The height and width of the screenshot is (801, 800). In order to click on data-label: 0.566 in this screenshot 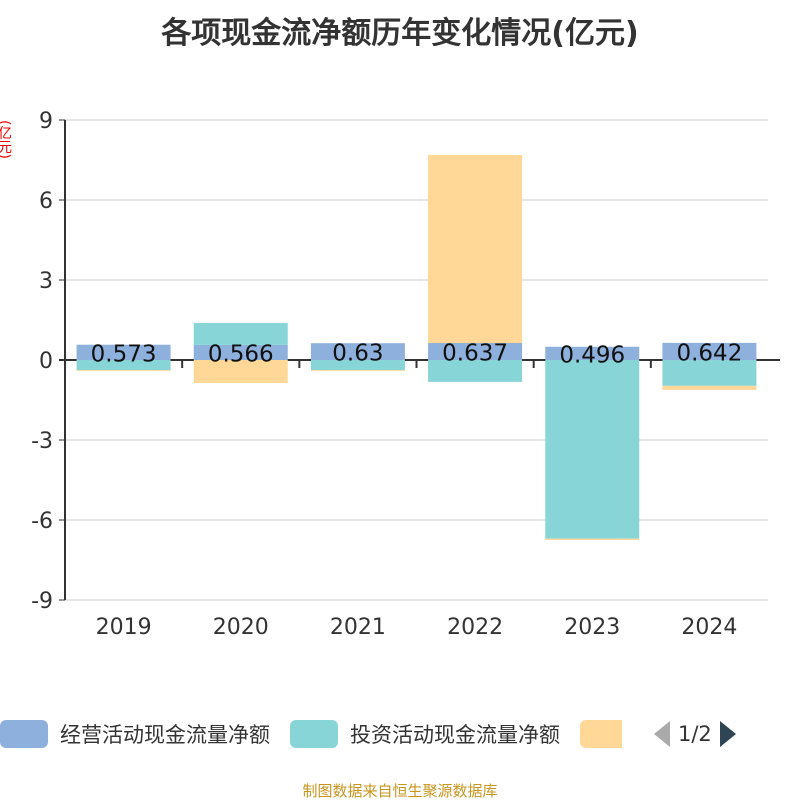, I will do `click(241, 354)`.